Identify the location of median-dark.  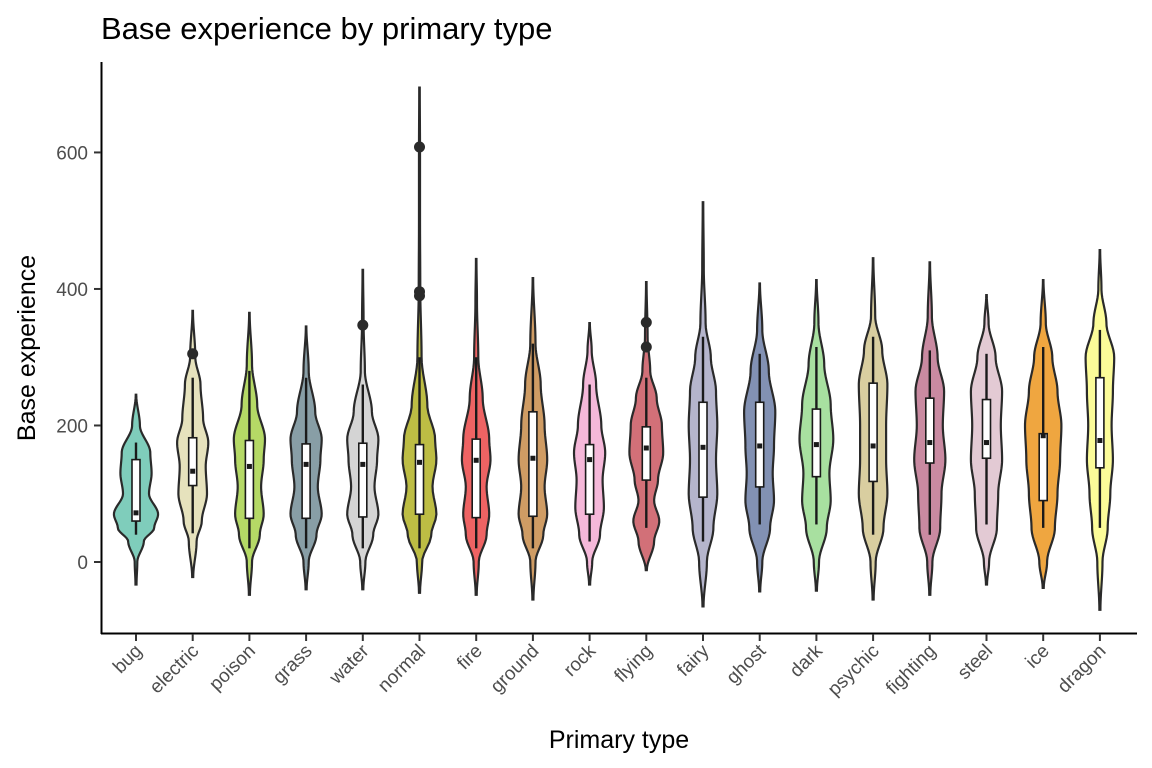
(816, 445).